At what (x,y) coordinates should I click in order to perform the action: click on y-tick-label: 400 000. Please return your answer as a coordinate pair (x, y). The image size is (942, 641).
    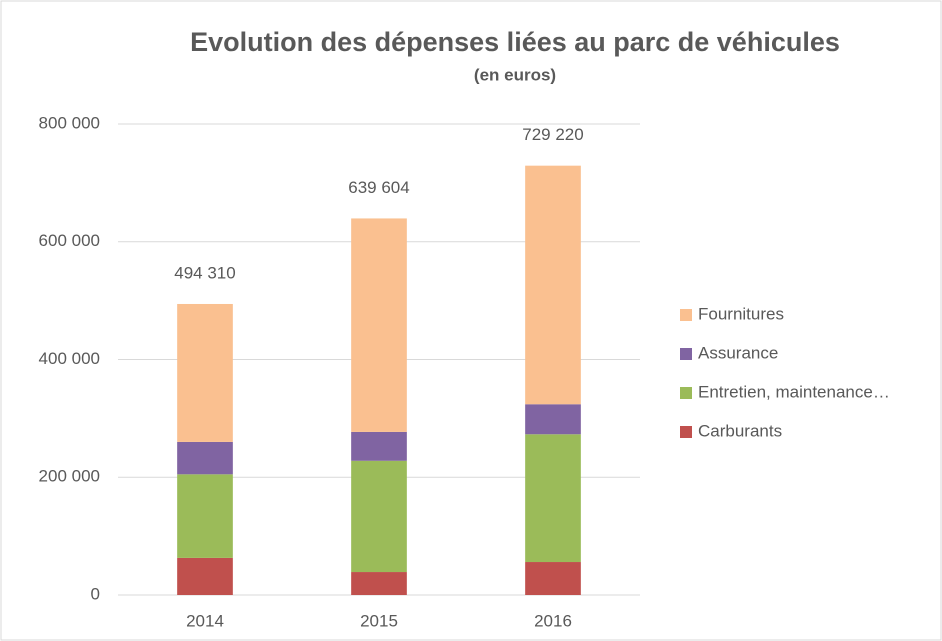
    Looking at the image, I should click on (69, 358).